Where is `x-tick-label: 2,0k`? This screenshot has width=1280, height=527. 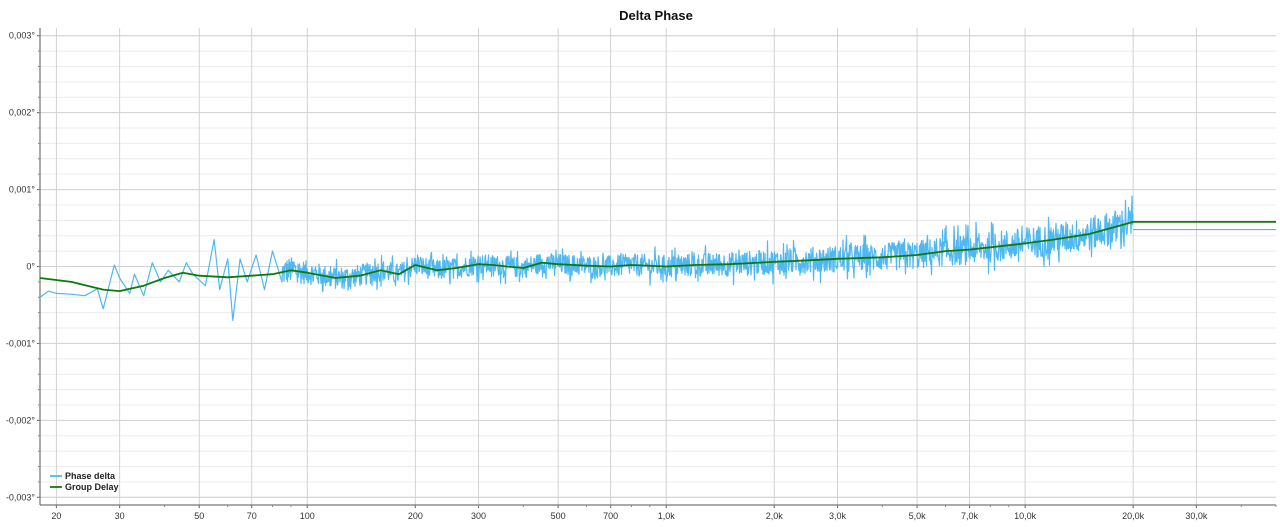 x-tick-label: 2,0k is located at coordinates (775, 516).